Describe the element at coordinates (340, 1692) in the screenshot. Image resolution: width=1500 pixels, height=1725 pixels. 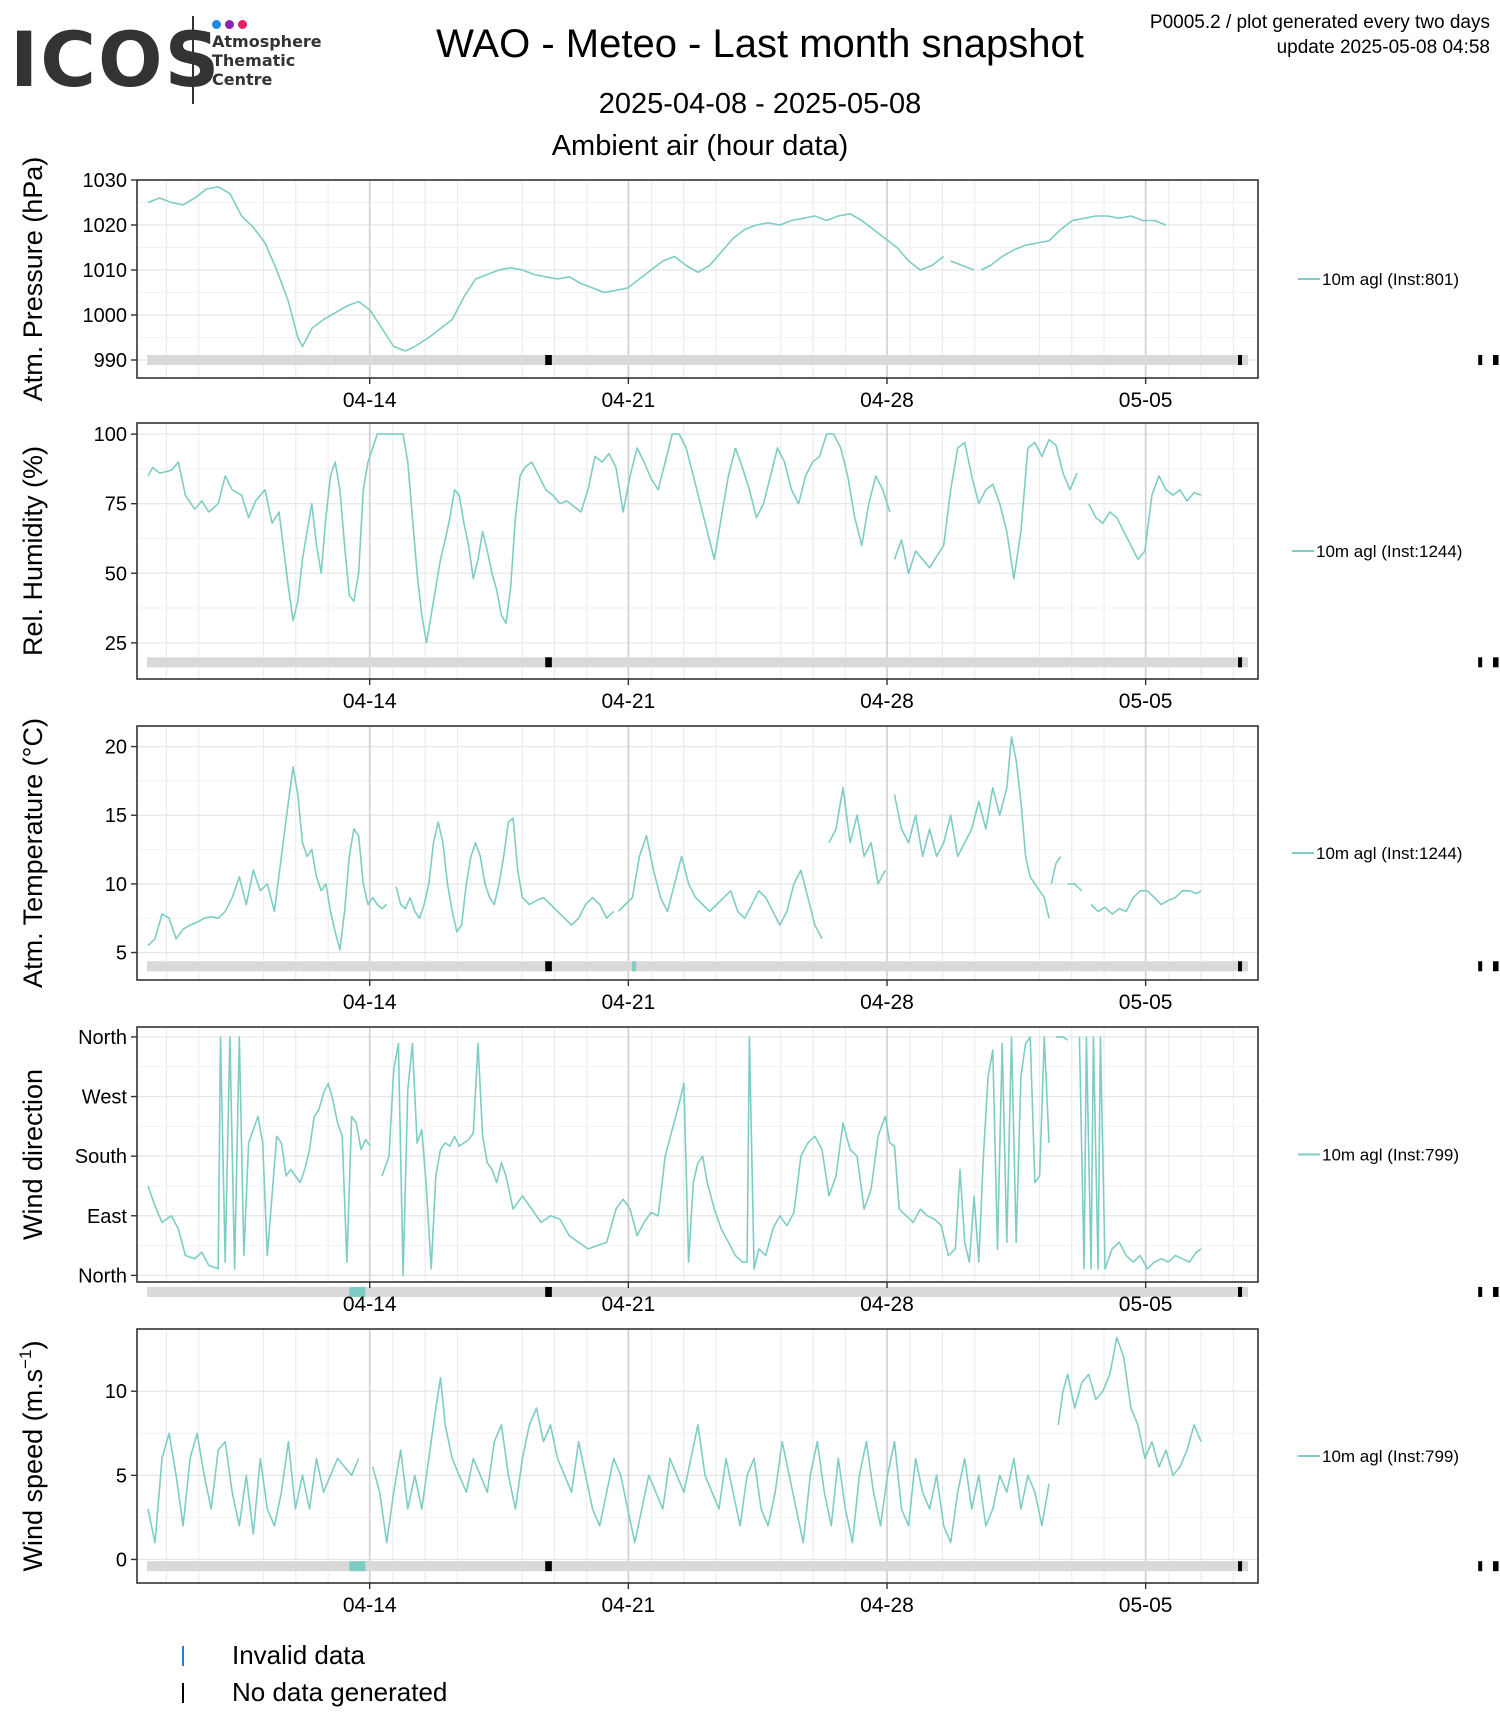
I see `legend-nodata-label: No data generated` at that location.